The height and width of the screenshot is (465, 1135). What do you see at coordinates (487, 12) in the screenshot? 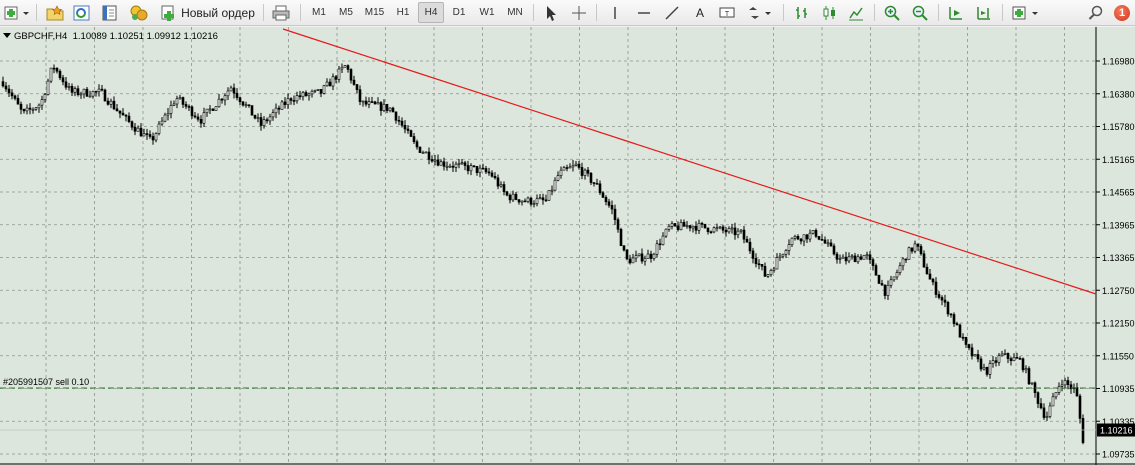
I see `timeframe-w1-button: W1` at bounding box center [487, 12].